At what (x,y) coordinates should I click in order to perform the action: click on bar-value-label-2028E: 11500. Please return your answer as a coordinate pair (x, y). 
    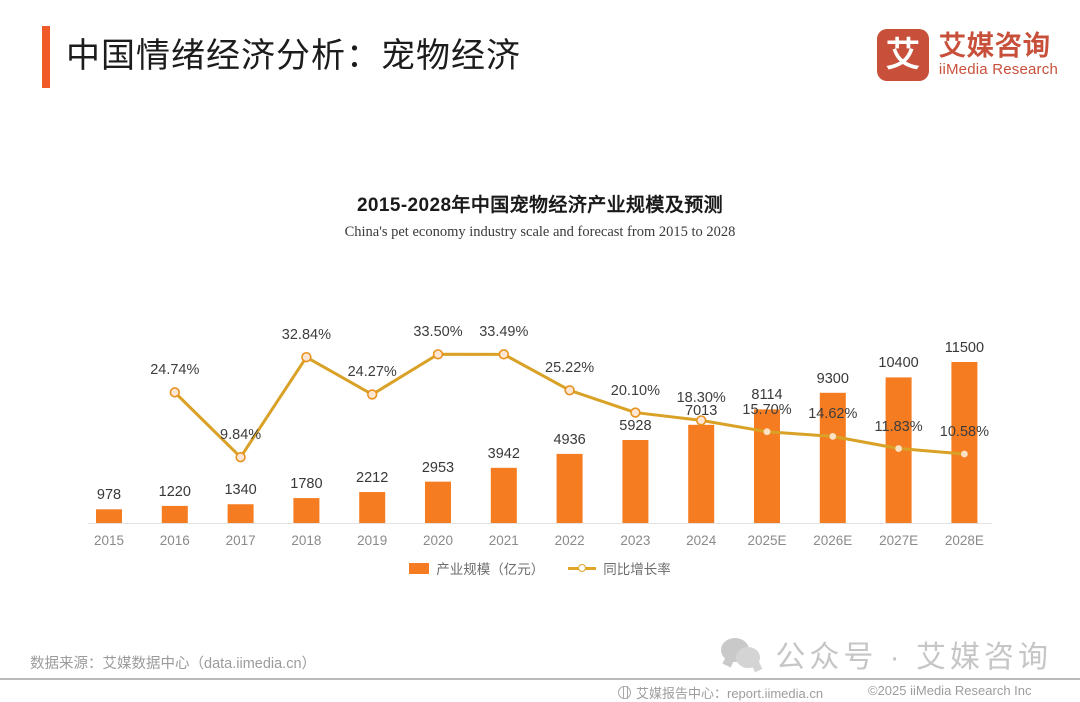
    Looking at the image, I should click on (964, 348).